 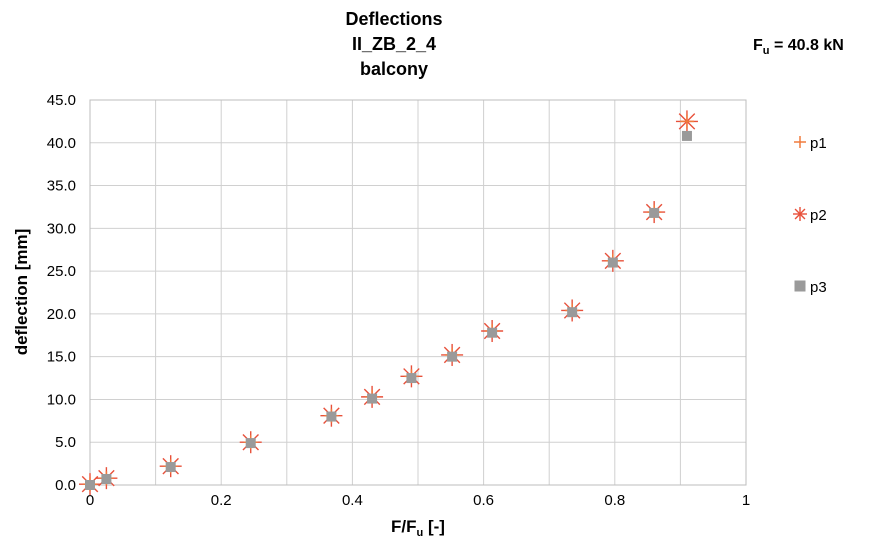 What do you see at coordinates (352, 500) in the screenshot?
I see `x-tick-label: 0.4` at bounding box center [352, 500].